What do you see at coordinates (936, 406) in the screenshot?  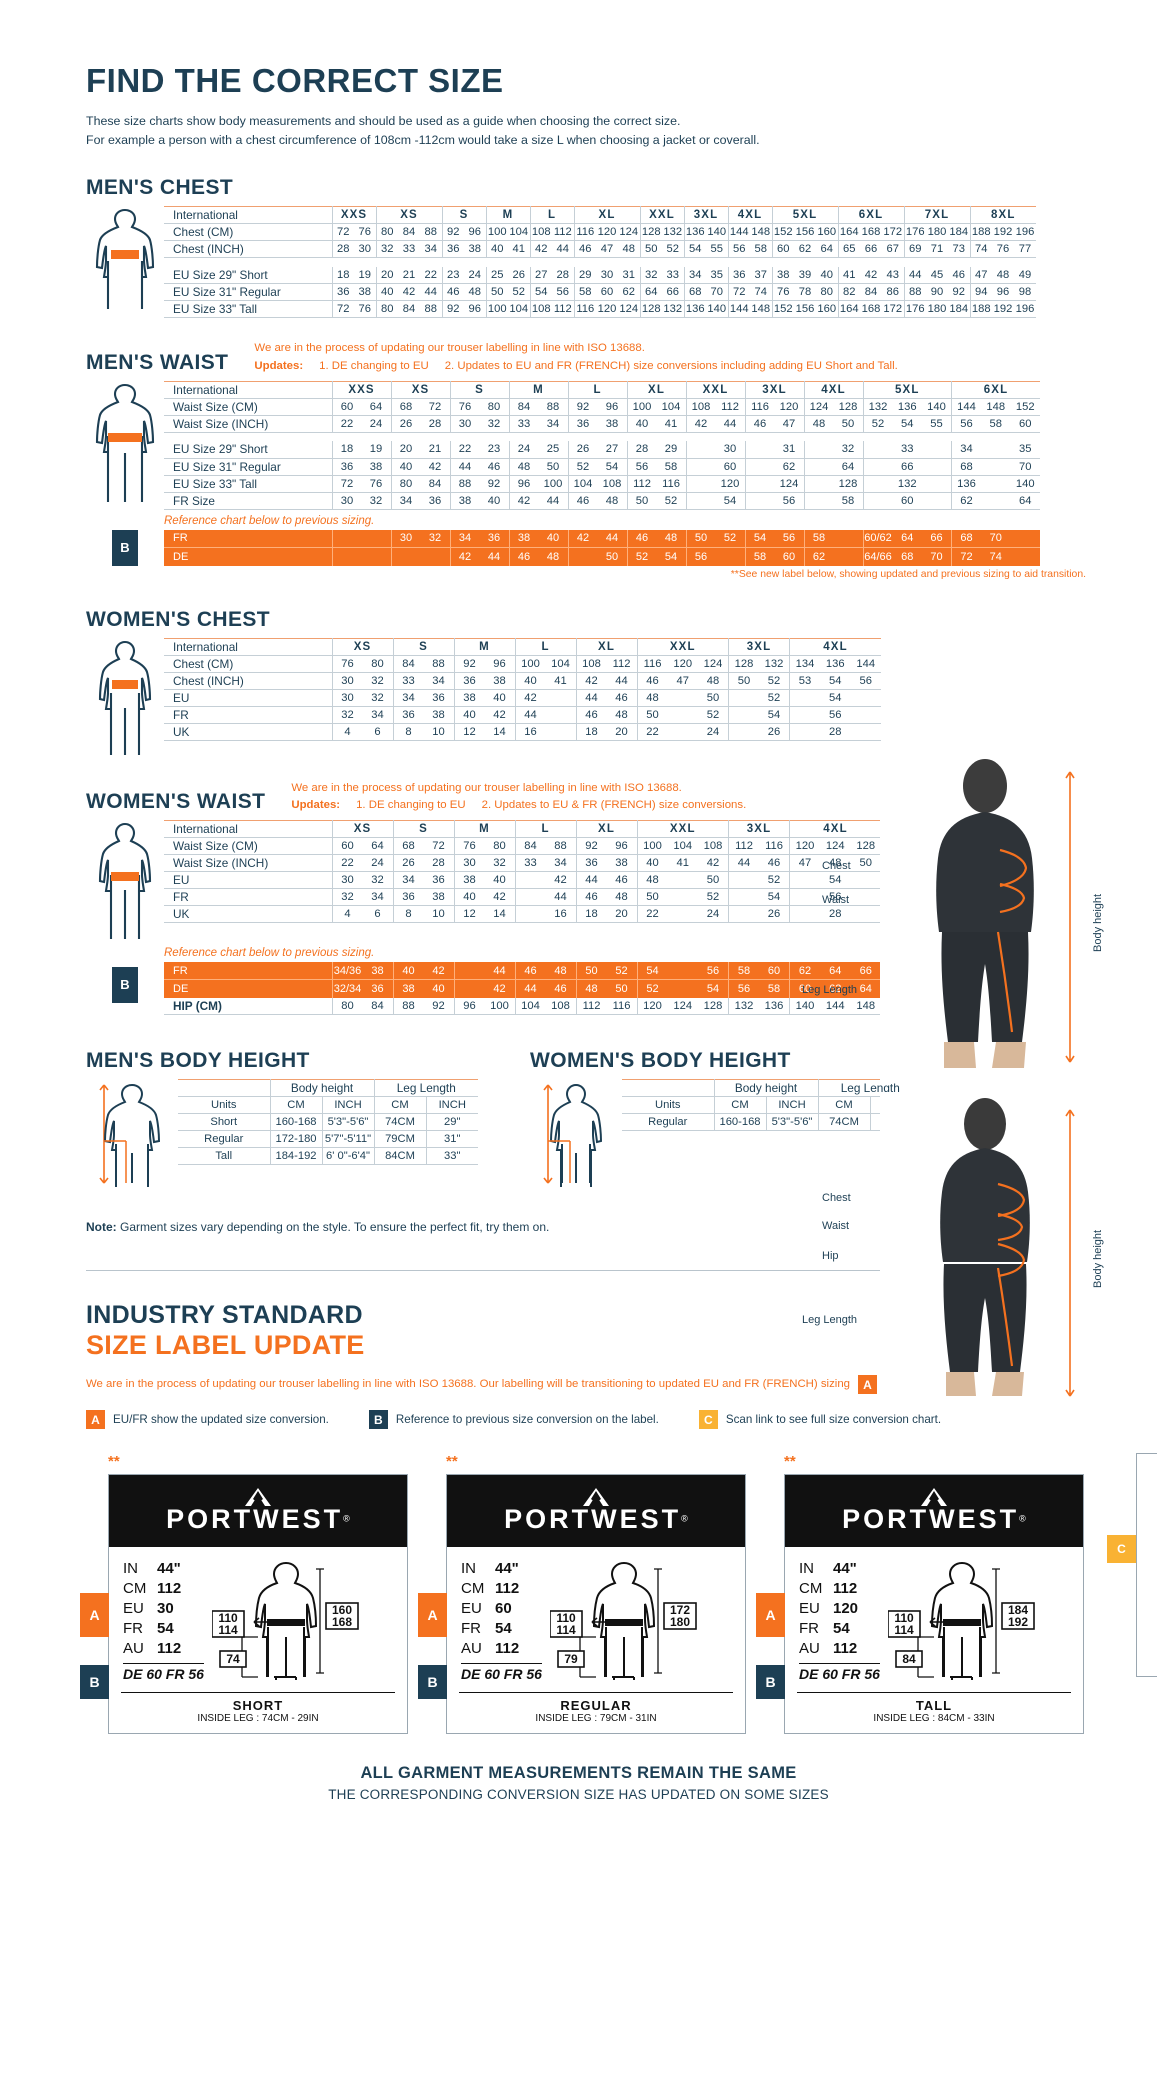 I see `table-cell: 140` at bounding box center [936, 406].